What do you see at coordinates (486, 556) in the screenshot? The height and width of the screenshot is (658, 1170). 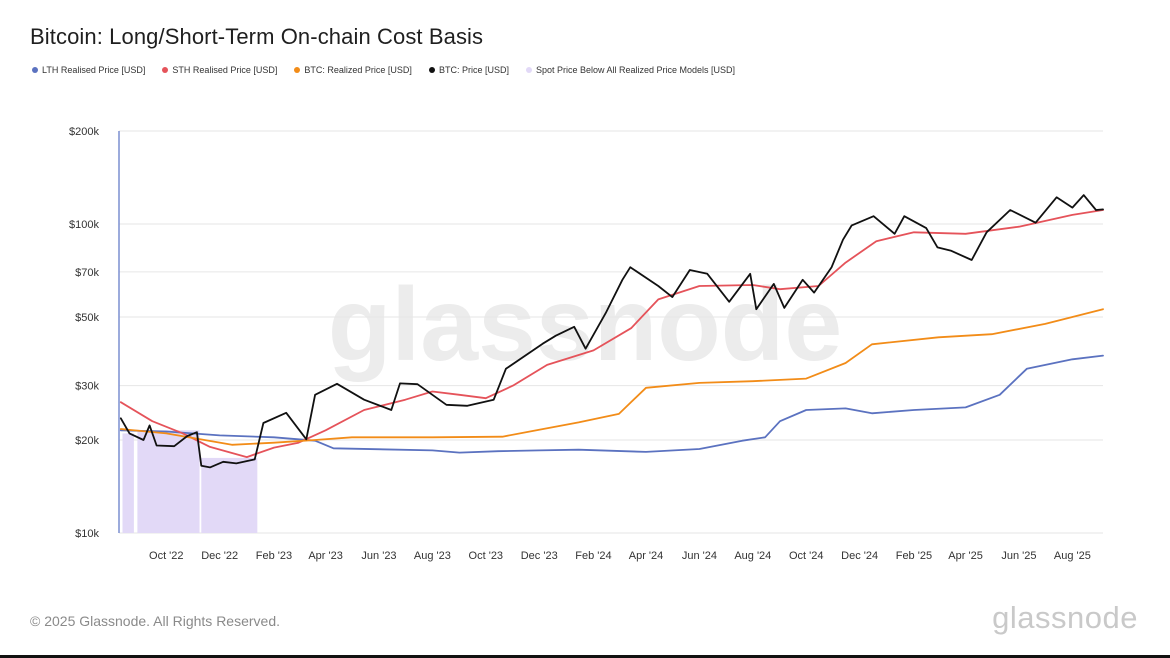 I see `x-tick-label: Oct '23` at bounding box center [486, 556].